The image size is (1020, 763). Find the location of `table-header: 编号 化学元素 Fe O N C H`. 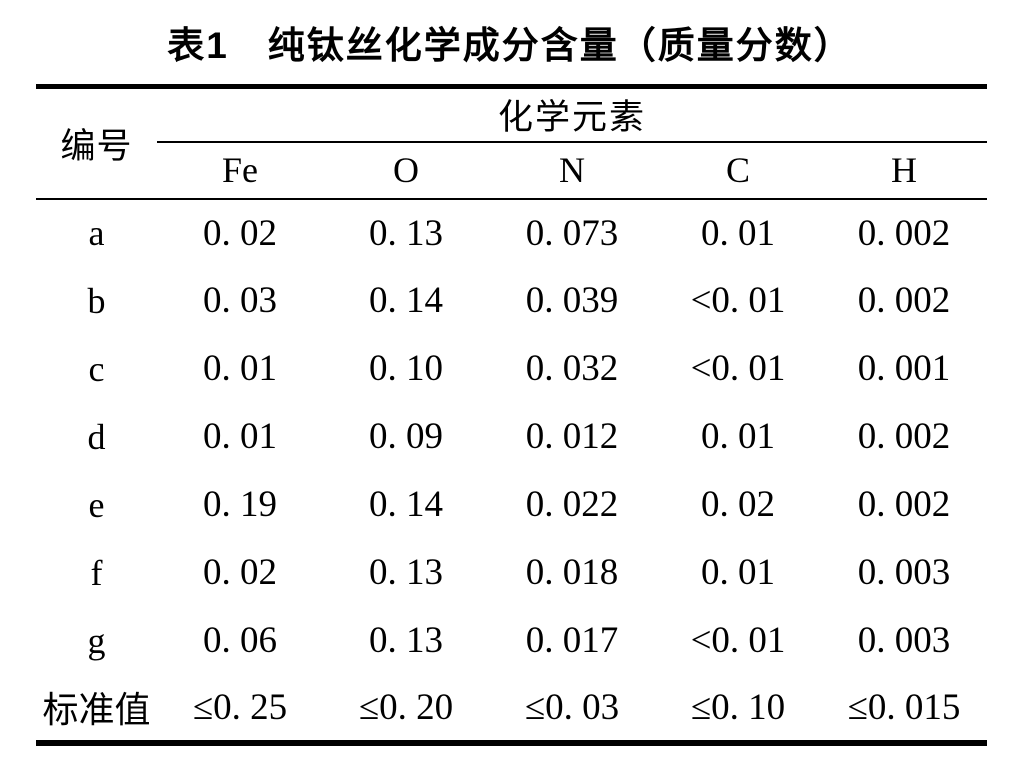

table-header: 编号 化学元素 Fe O N C H is located at coordinates (512, 143).